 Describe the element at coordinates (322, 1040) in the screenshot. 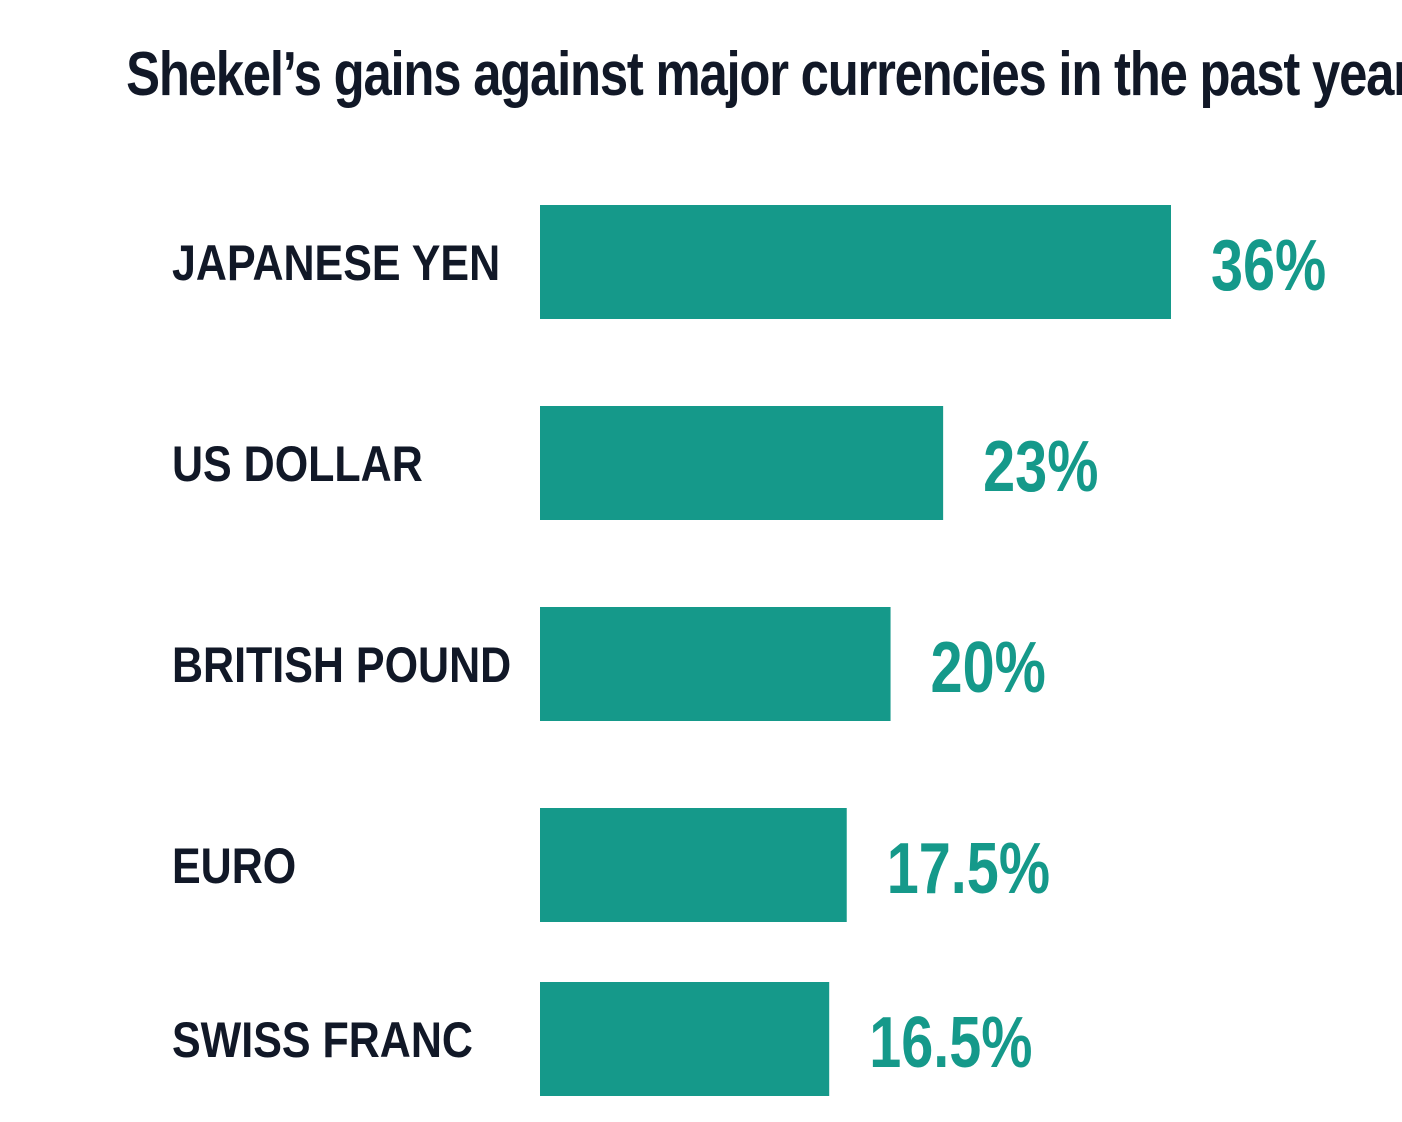

I see `category-label: SWISS FRANC` at that location.